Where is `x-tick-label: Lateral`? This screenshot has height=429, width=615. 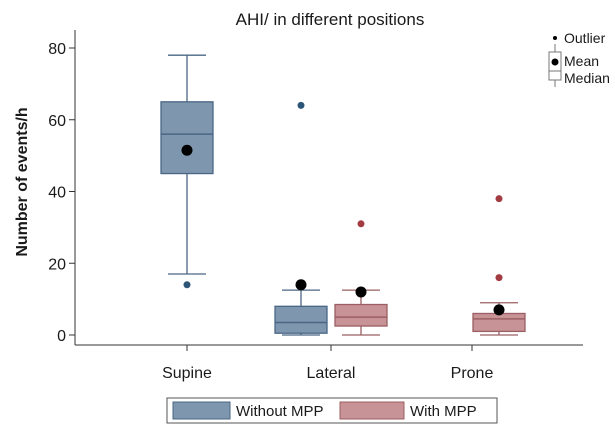 x-tick-label: Lateral is located at coordinates (331, 373).